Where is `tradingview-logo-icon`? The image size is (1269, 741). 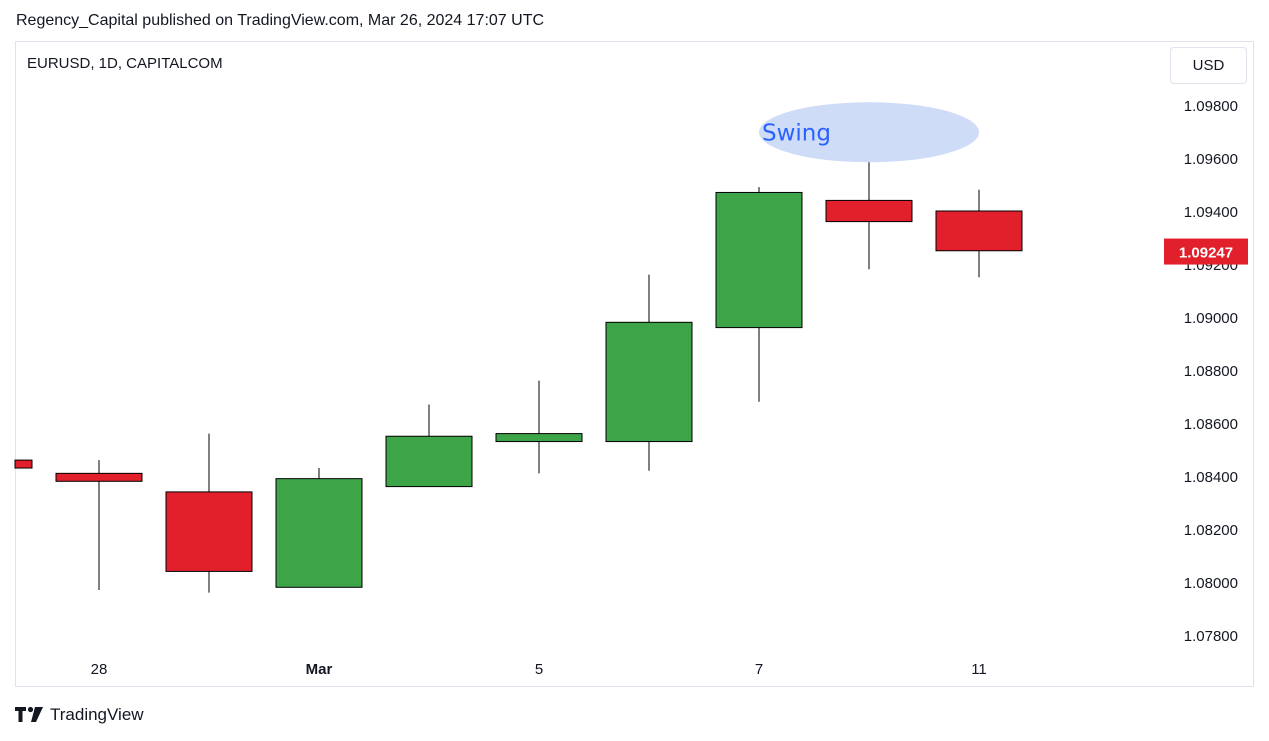 tradingview-logo-icon is located at coordinates (29, 714).